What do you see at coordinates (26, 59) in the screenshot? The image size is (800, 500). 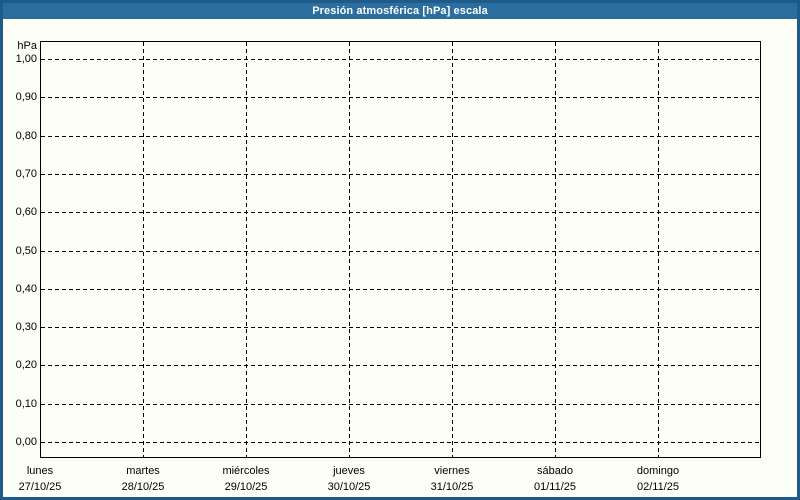 I see `y-tick-label: 1,00` at bounding box center [26, 59].